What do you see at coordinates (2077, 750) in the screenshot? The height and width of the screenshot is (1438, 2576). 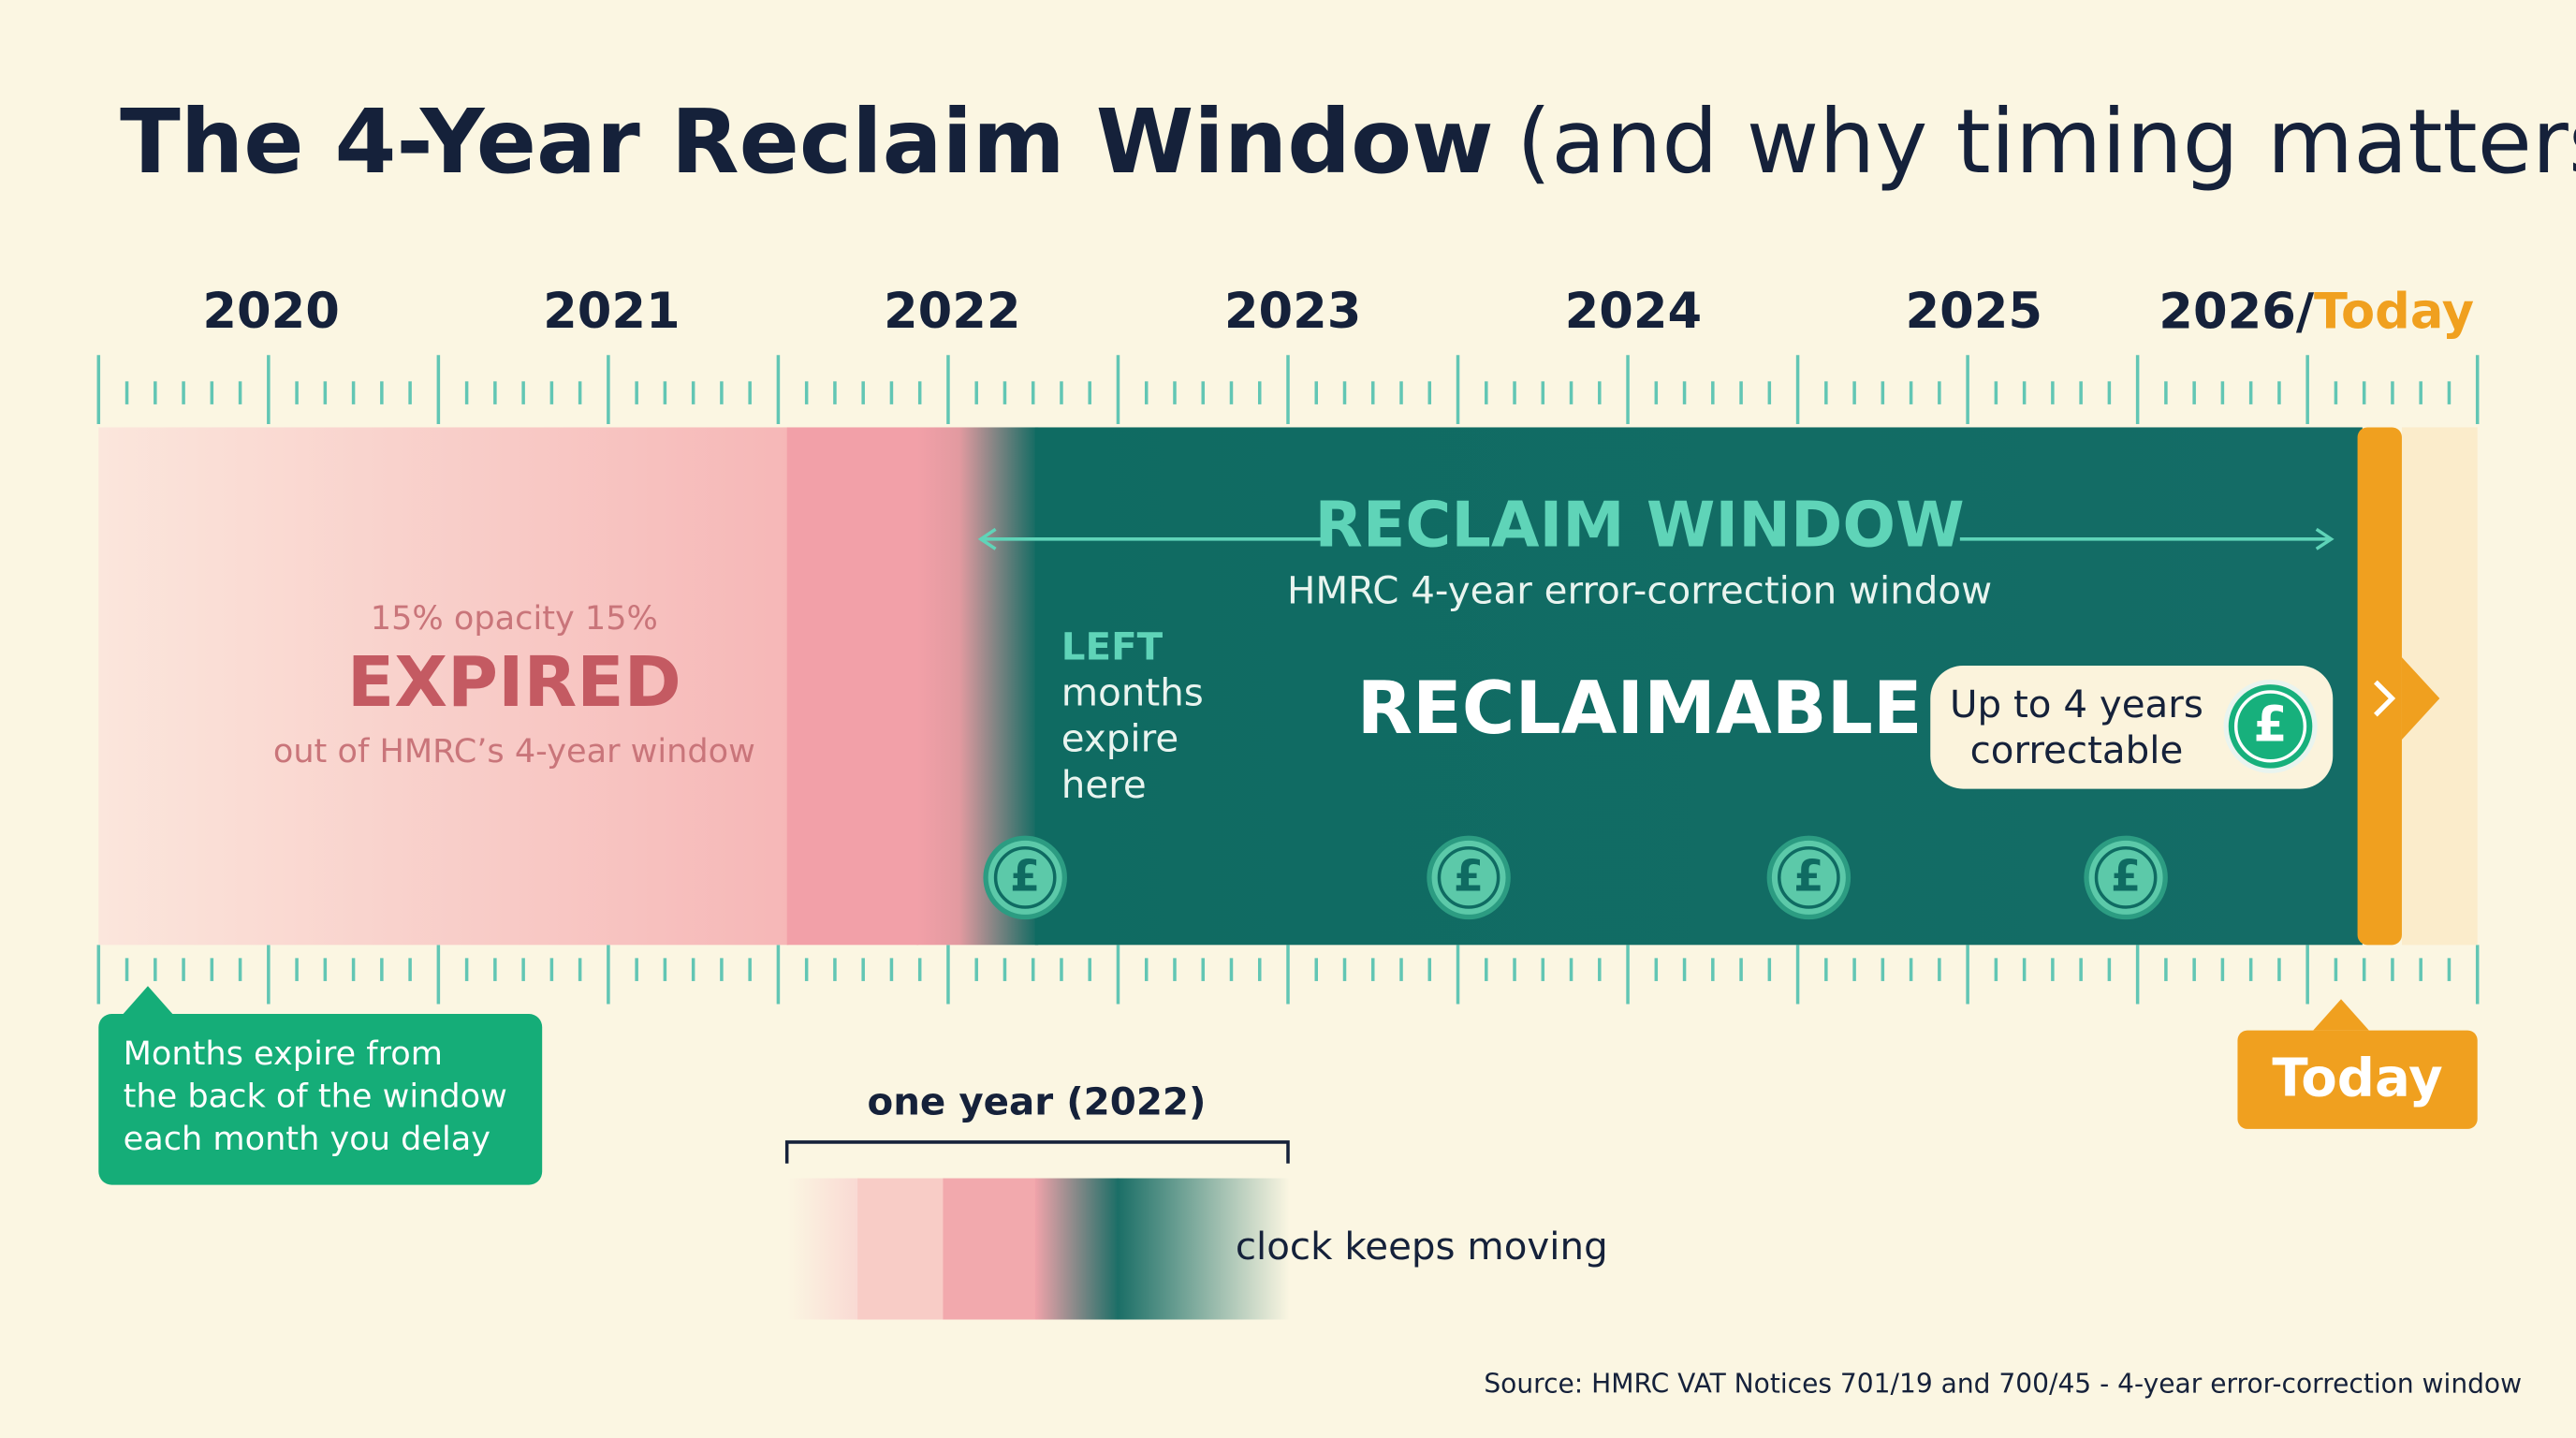 I see `badge-line: correctable` at bounding box center [2077, 750].